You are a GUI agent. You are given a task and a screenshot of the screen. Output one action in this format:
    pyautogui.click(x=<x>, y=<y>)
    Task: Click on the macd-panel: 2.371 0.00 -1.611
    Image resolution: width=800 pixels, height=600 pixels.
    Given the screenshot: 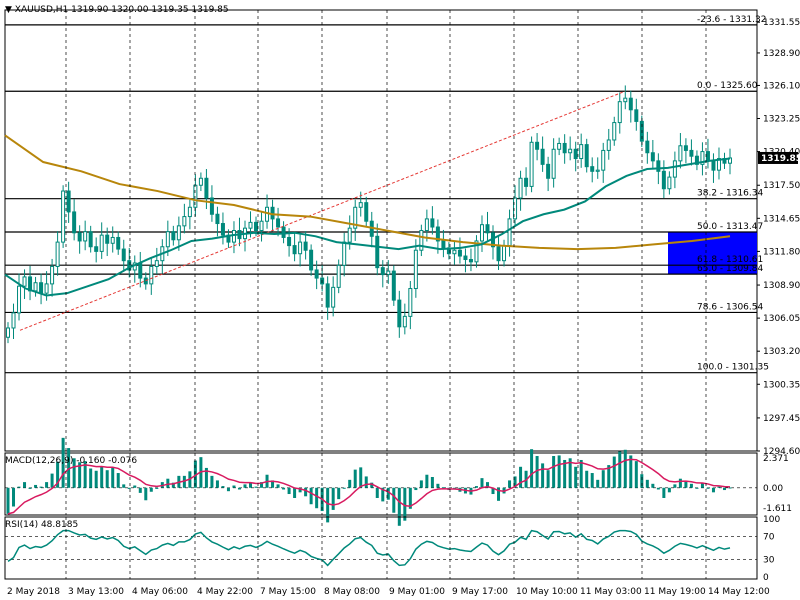 What is the action you would take?
    pyautogui.click(x=398, y=481)
    